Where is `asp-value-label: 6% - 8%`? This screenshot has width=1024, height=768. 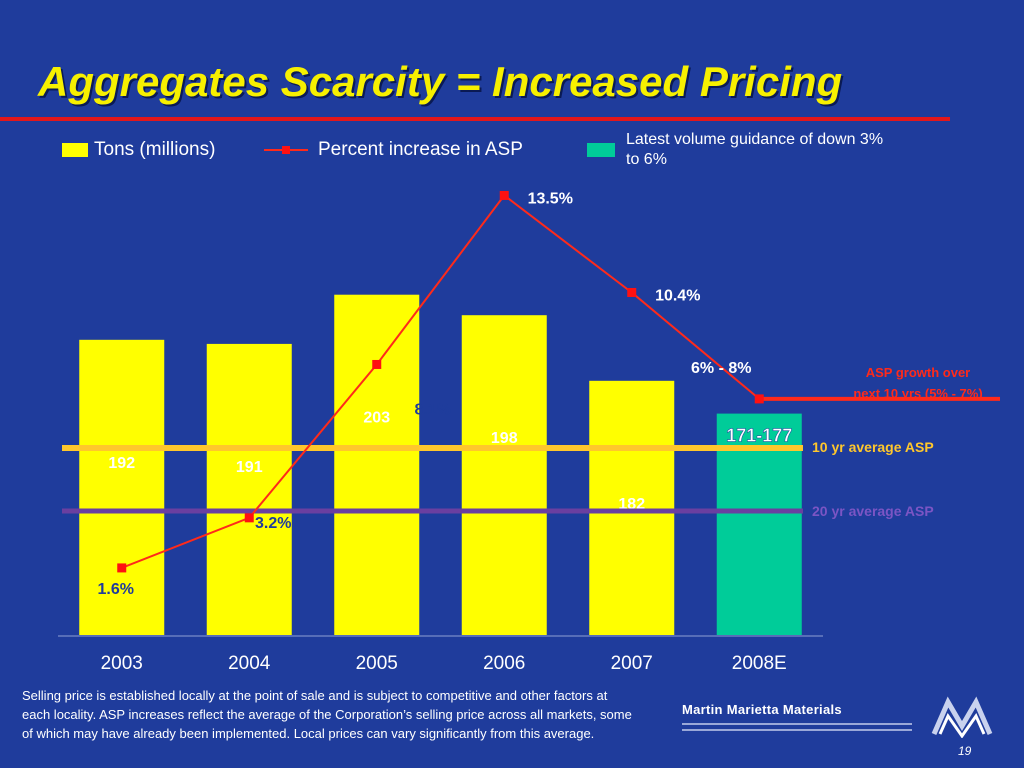
asp-value-label: 6% - 8% is located at coordinates (721, 368).